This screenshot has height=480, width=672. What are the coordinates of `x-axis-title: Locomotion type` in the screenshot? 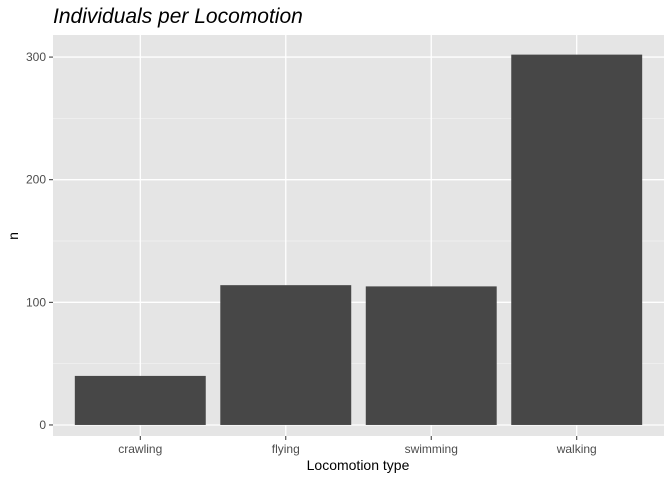 It's located at (358, 465).